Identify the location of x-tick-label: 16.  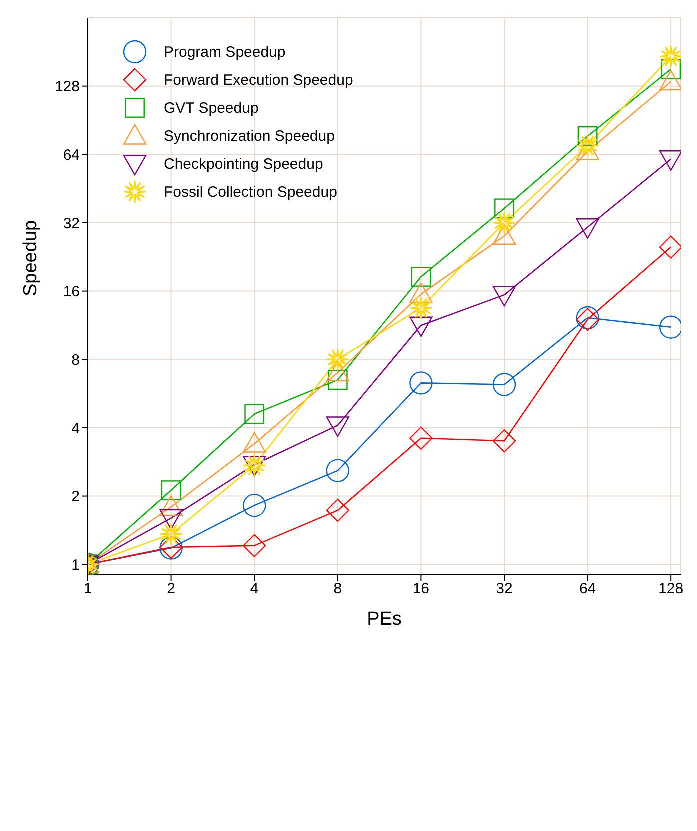
(421, 589).